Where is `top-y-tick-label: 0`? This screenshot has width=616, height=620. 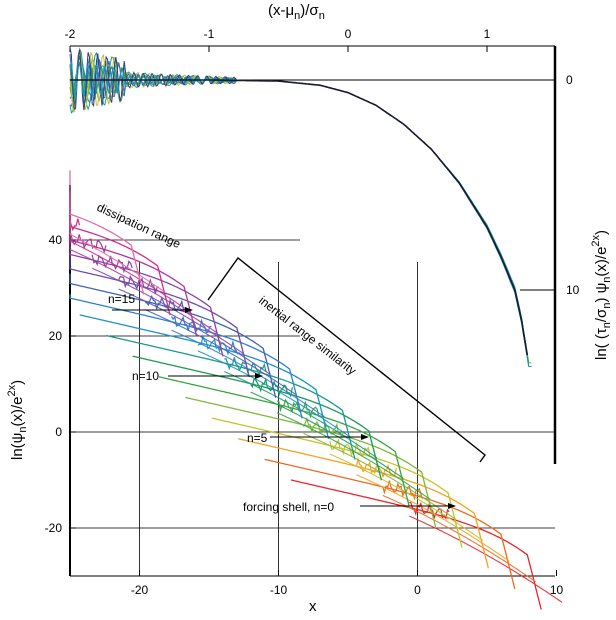
top-y-tick-label: 0 is located at coordinates (569, 80).